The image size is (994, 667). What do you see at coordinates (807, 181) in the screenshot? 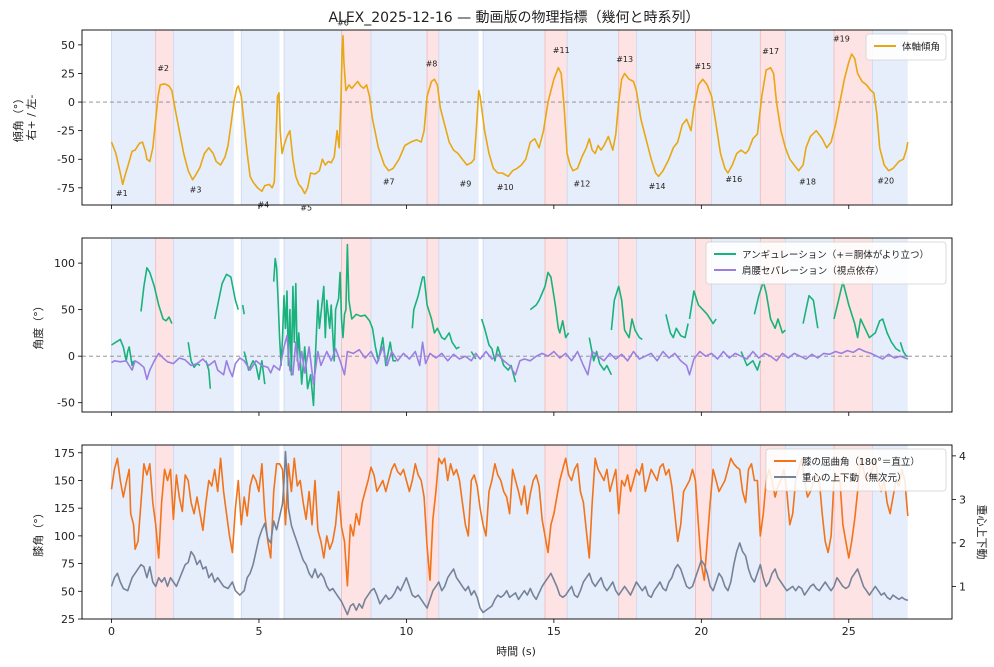
I see `peak-label: #18` at bounding box center [807, 181].